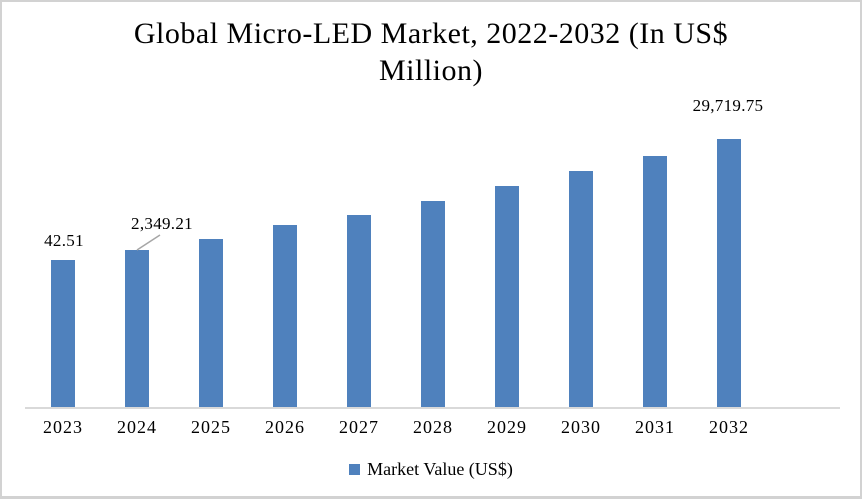  I want to click on x-axis-label-2026: 2026, so click(285, 427).